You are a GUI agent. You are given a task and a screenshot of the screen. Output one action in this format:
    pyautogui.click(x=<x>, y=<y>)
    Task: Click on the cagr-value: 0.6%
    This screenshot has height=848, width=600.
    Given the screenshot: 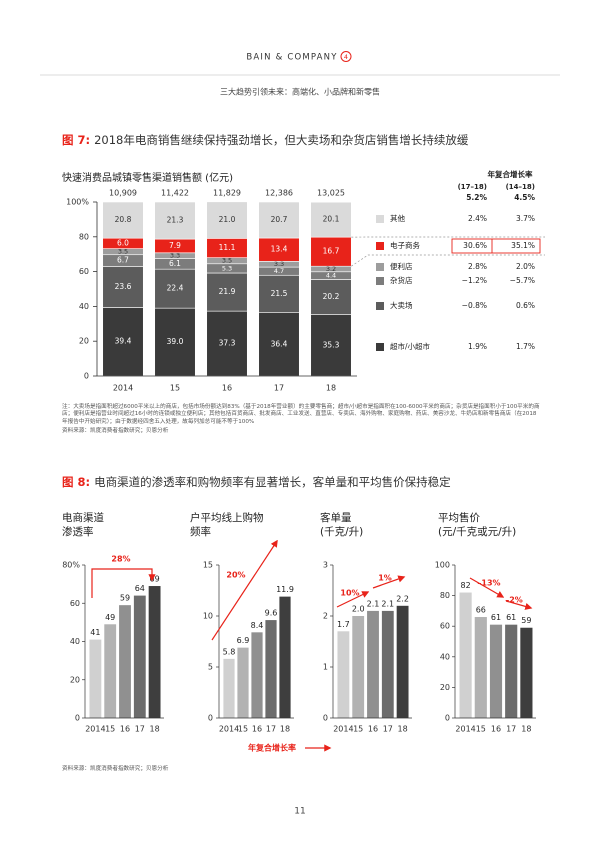 What is the action you would take?
    pyautogui.click(x=525, y=305)
    